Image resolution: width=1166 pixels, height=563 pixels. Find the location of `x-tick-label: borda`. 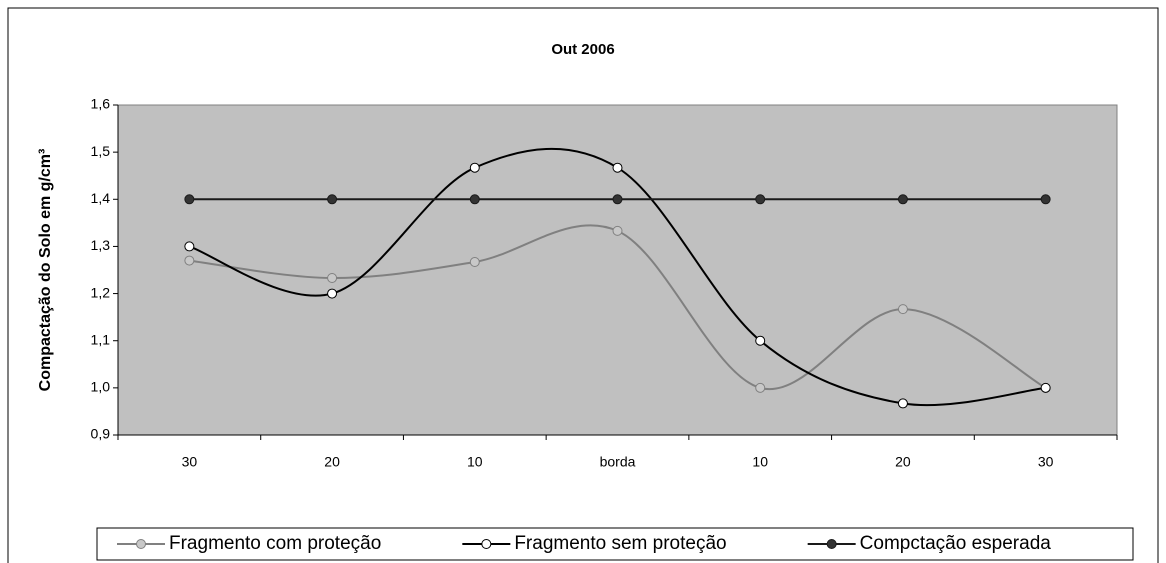

x-tick-label: borda is located at coordinates (618, 462).